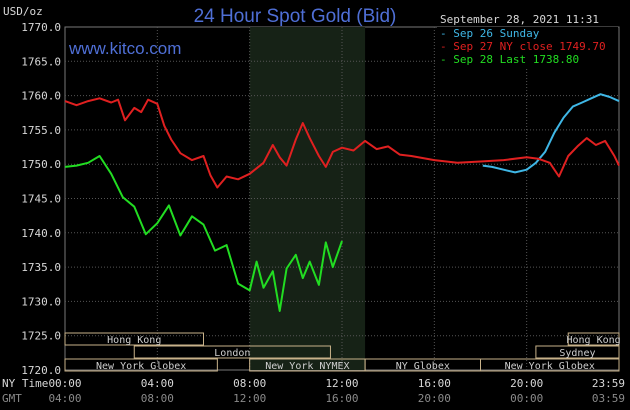 This screenshot has width=630, height=410. What do you see at coordinates (608, 383) in the screenshot?
I see `x-tick-ny: 23:59` at bounding box center [608, 383].